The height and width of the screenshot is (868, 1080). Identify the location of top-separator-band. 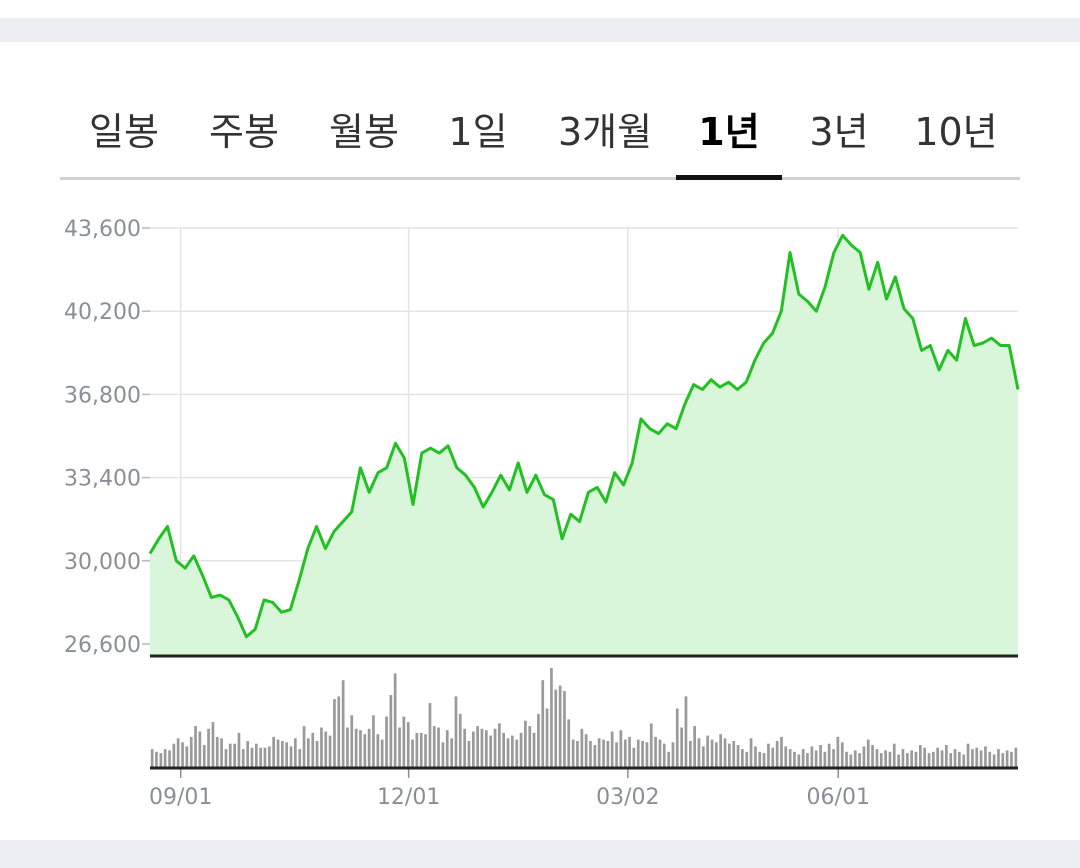
(540, 30).